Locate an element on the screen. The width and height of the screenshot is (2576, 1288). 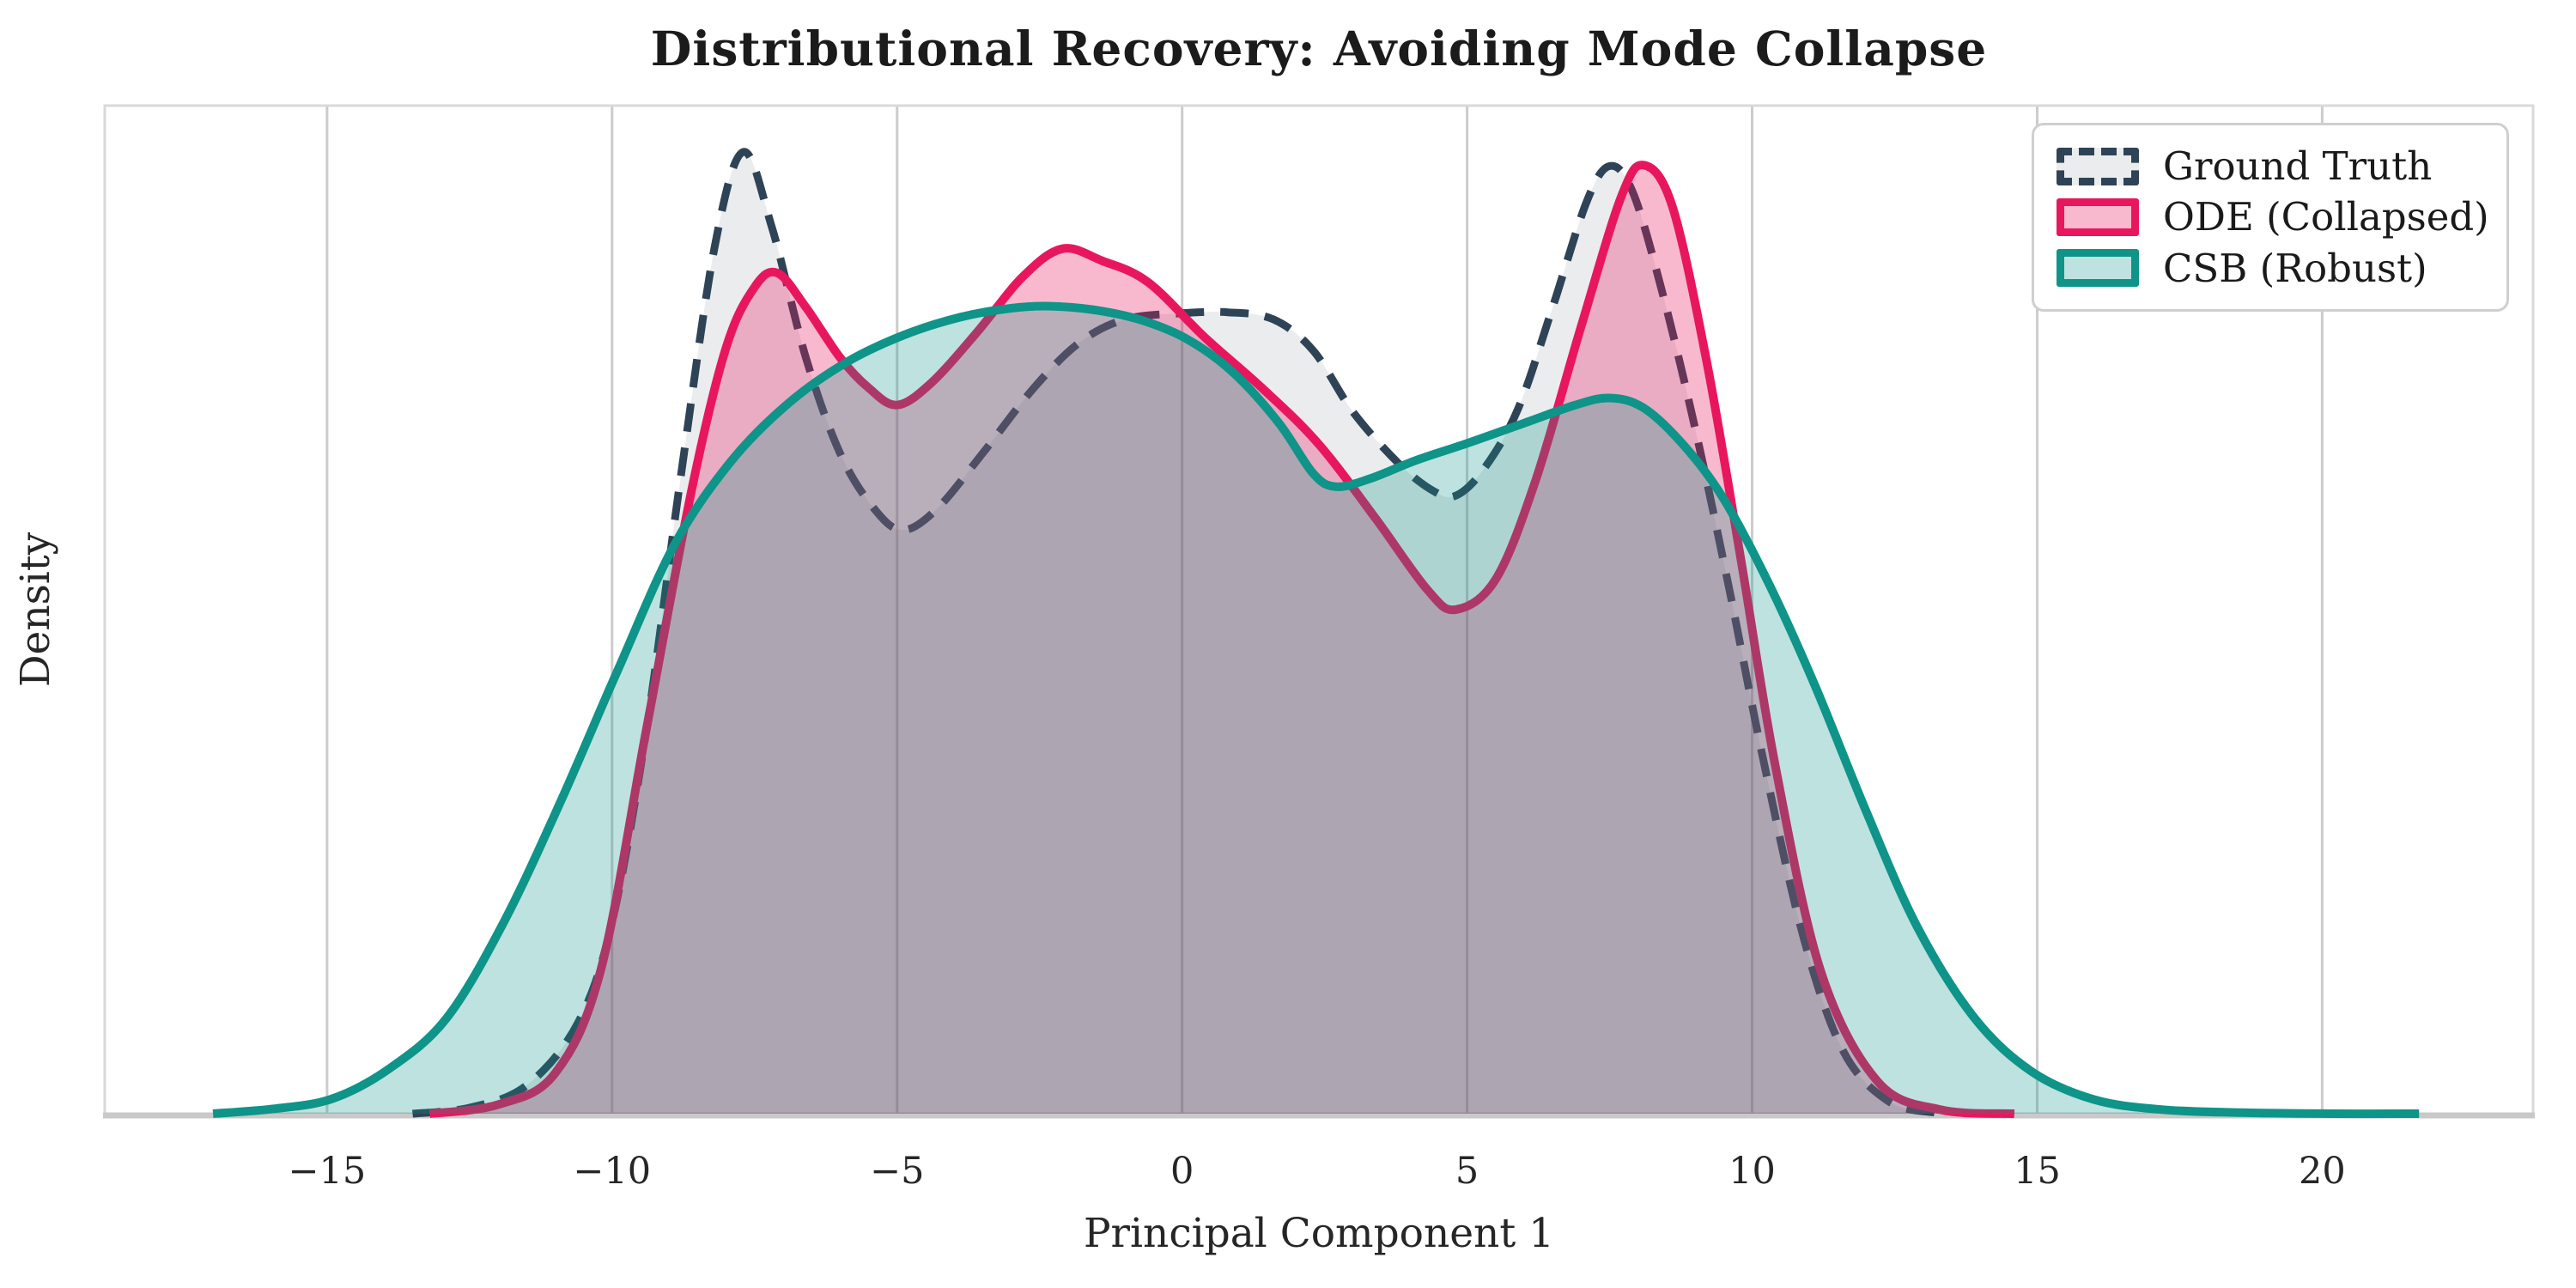
x-axis-label: Principal Component 1 is located at coordinates (1319, 1233).